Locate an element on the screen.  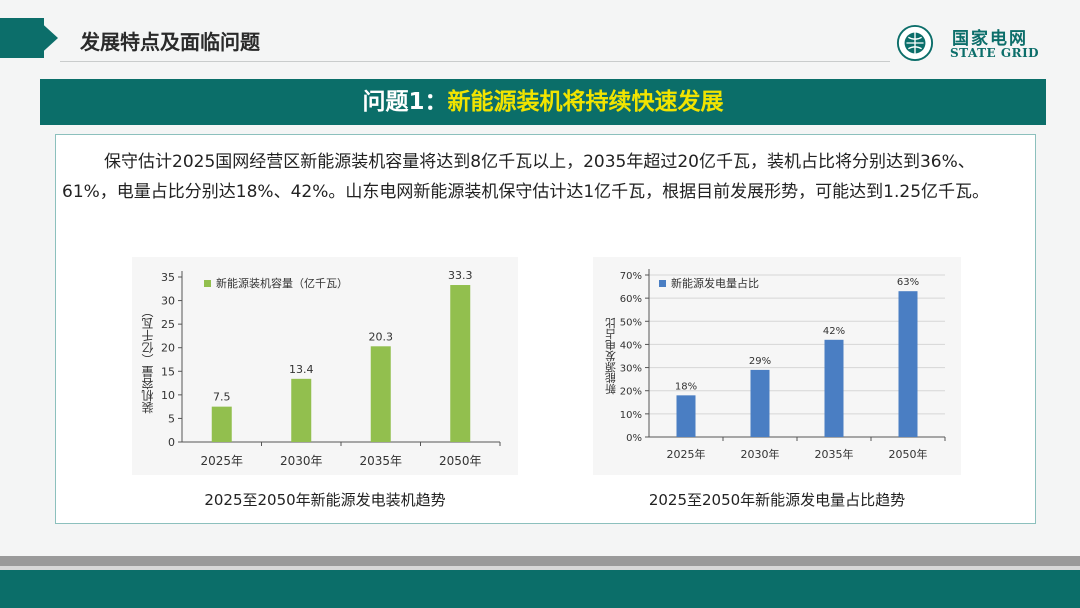
share-chart-caption: 2025至2050年新能源发电量占比趋势 is located at coordinates (777, 500).